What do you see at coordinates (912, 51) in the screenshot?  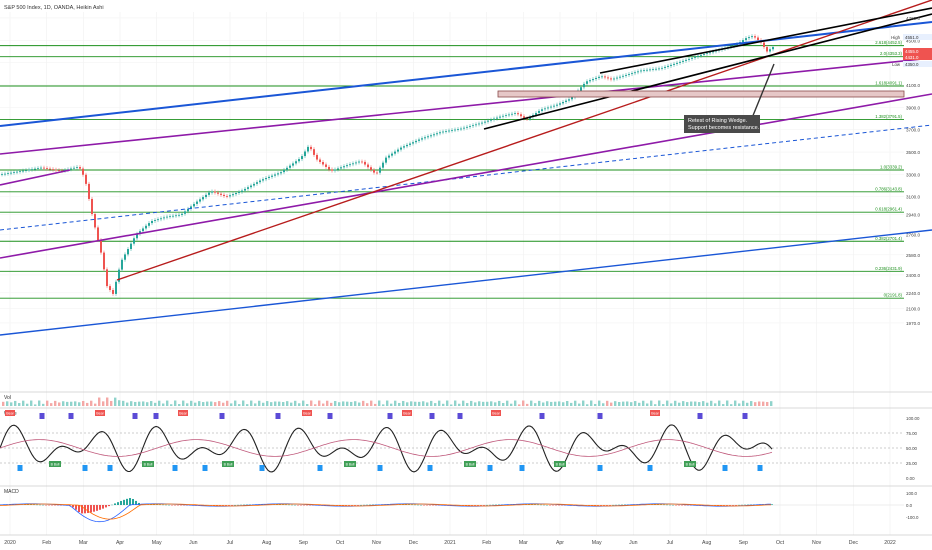 I see `price-tag-value: 4455.0` at bounding box center [912, 51].